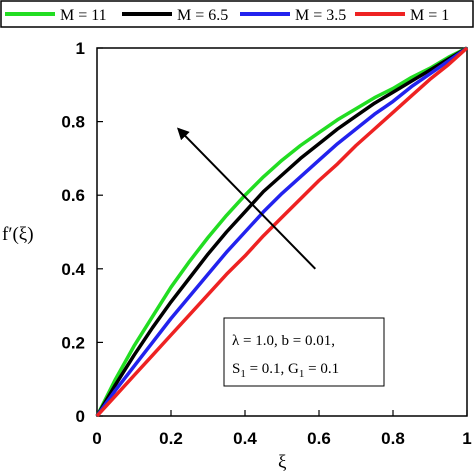 The height and width of the screenshot is (475, 474). I want to click on annotation-end: = 0.1, so click(321, 369).